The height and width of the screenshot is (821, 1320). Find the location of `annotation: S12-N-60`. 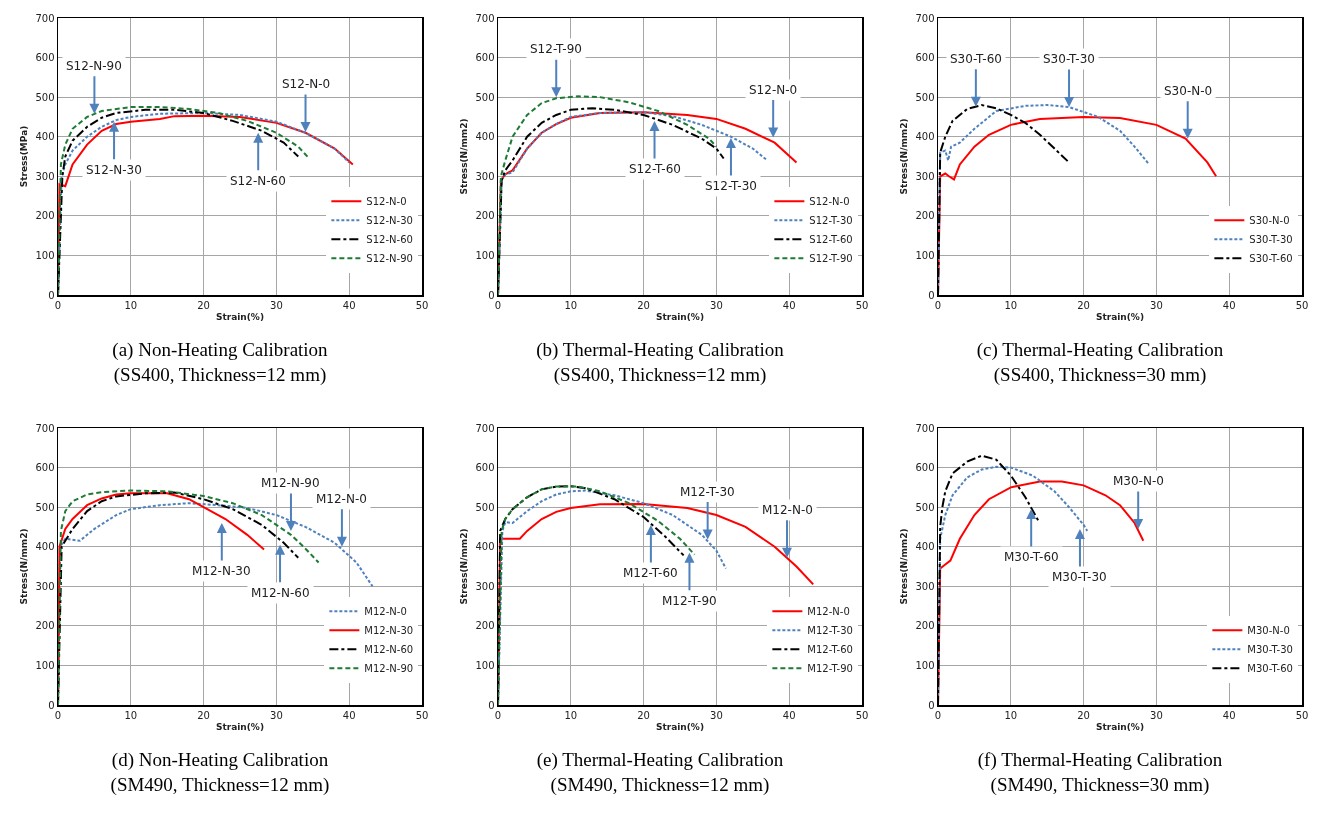

annotation: S12-N-60 is located at coordinates (258, 181).